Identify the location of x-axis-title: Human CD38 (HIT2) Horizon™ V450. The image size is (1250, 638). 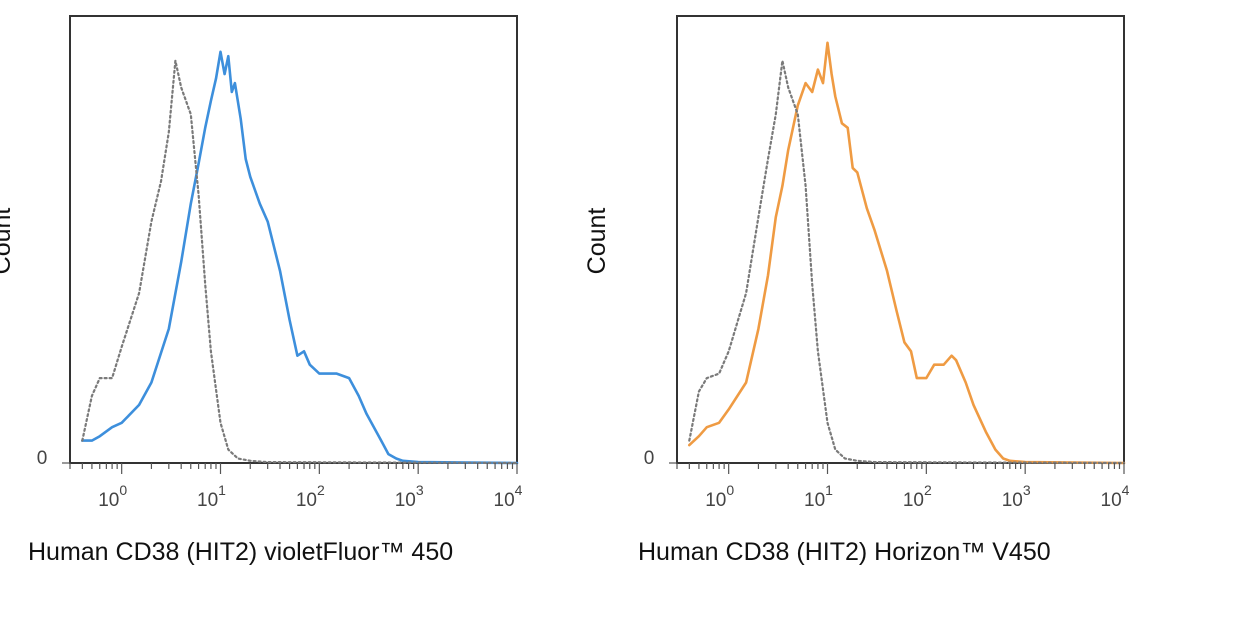
(844, 552).